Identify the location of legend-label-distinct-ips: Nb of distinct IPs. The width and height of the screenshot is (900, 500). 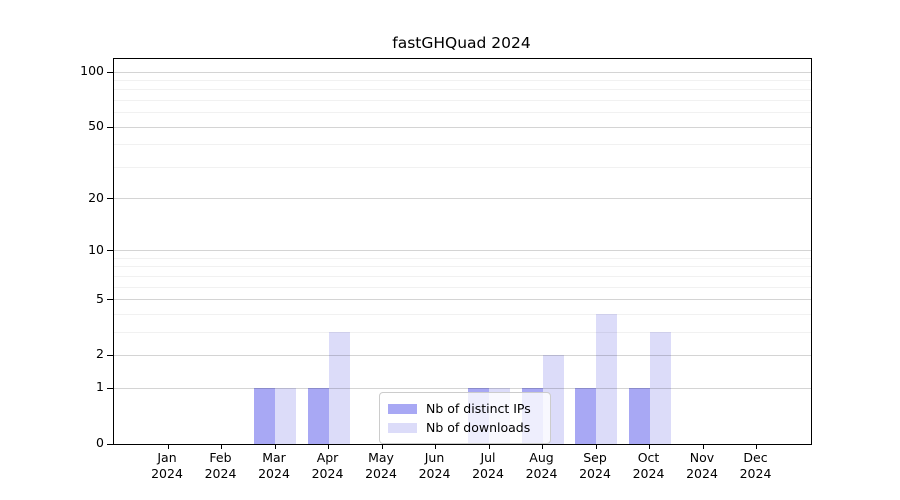
(478, 408).